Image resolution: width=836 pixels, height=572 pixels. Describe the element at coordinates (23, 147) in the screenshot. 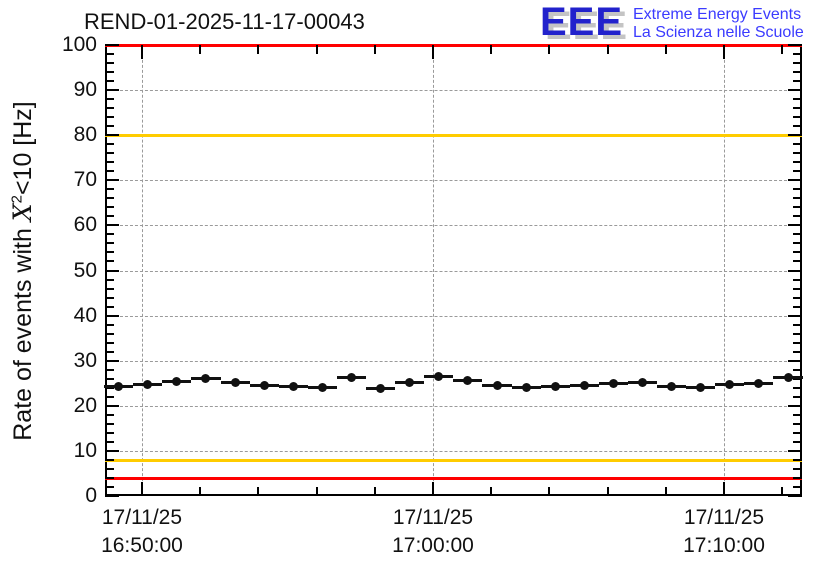

I see `y-axis-title-rest: <10 [Hz]` at that location.